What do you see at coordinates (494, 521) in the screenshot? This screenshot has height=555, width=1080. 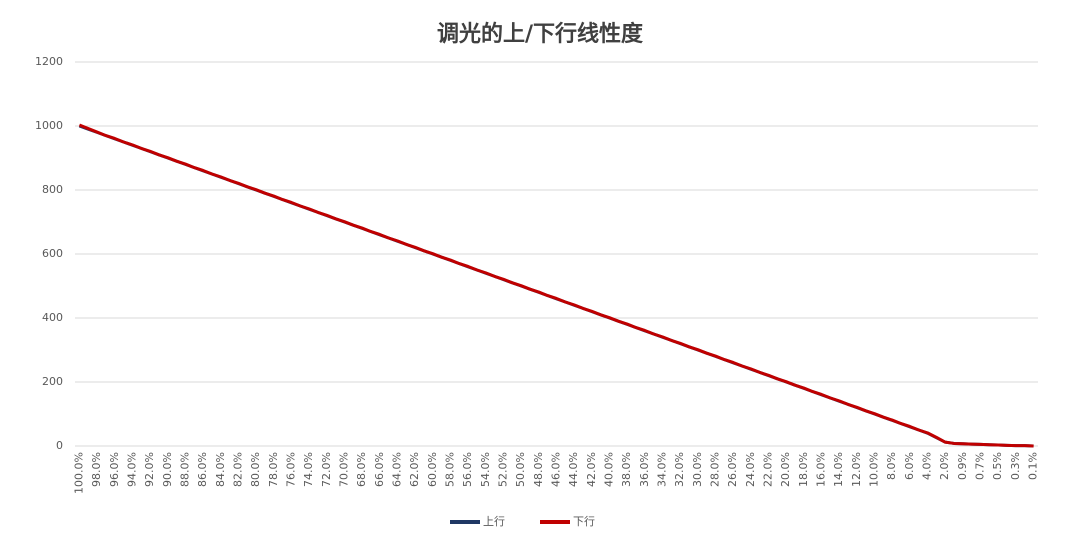 I see `legend-label: 上行` at bounding box center [494, 521].